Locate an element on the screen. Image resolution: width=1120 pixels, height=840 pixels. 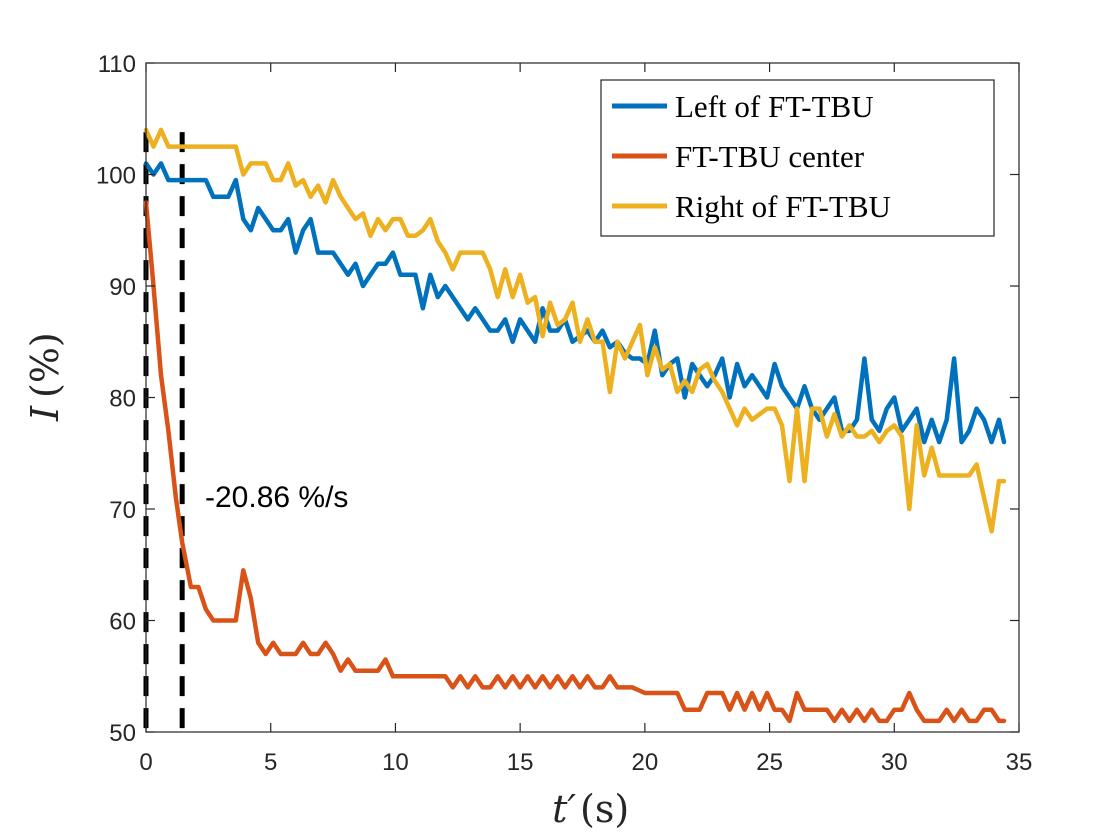
y-tick-label: 60 is located at coordinates (122, 622).